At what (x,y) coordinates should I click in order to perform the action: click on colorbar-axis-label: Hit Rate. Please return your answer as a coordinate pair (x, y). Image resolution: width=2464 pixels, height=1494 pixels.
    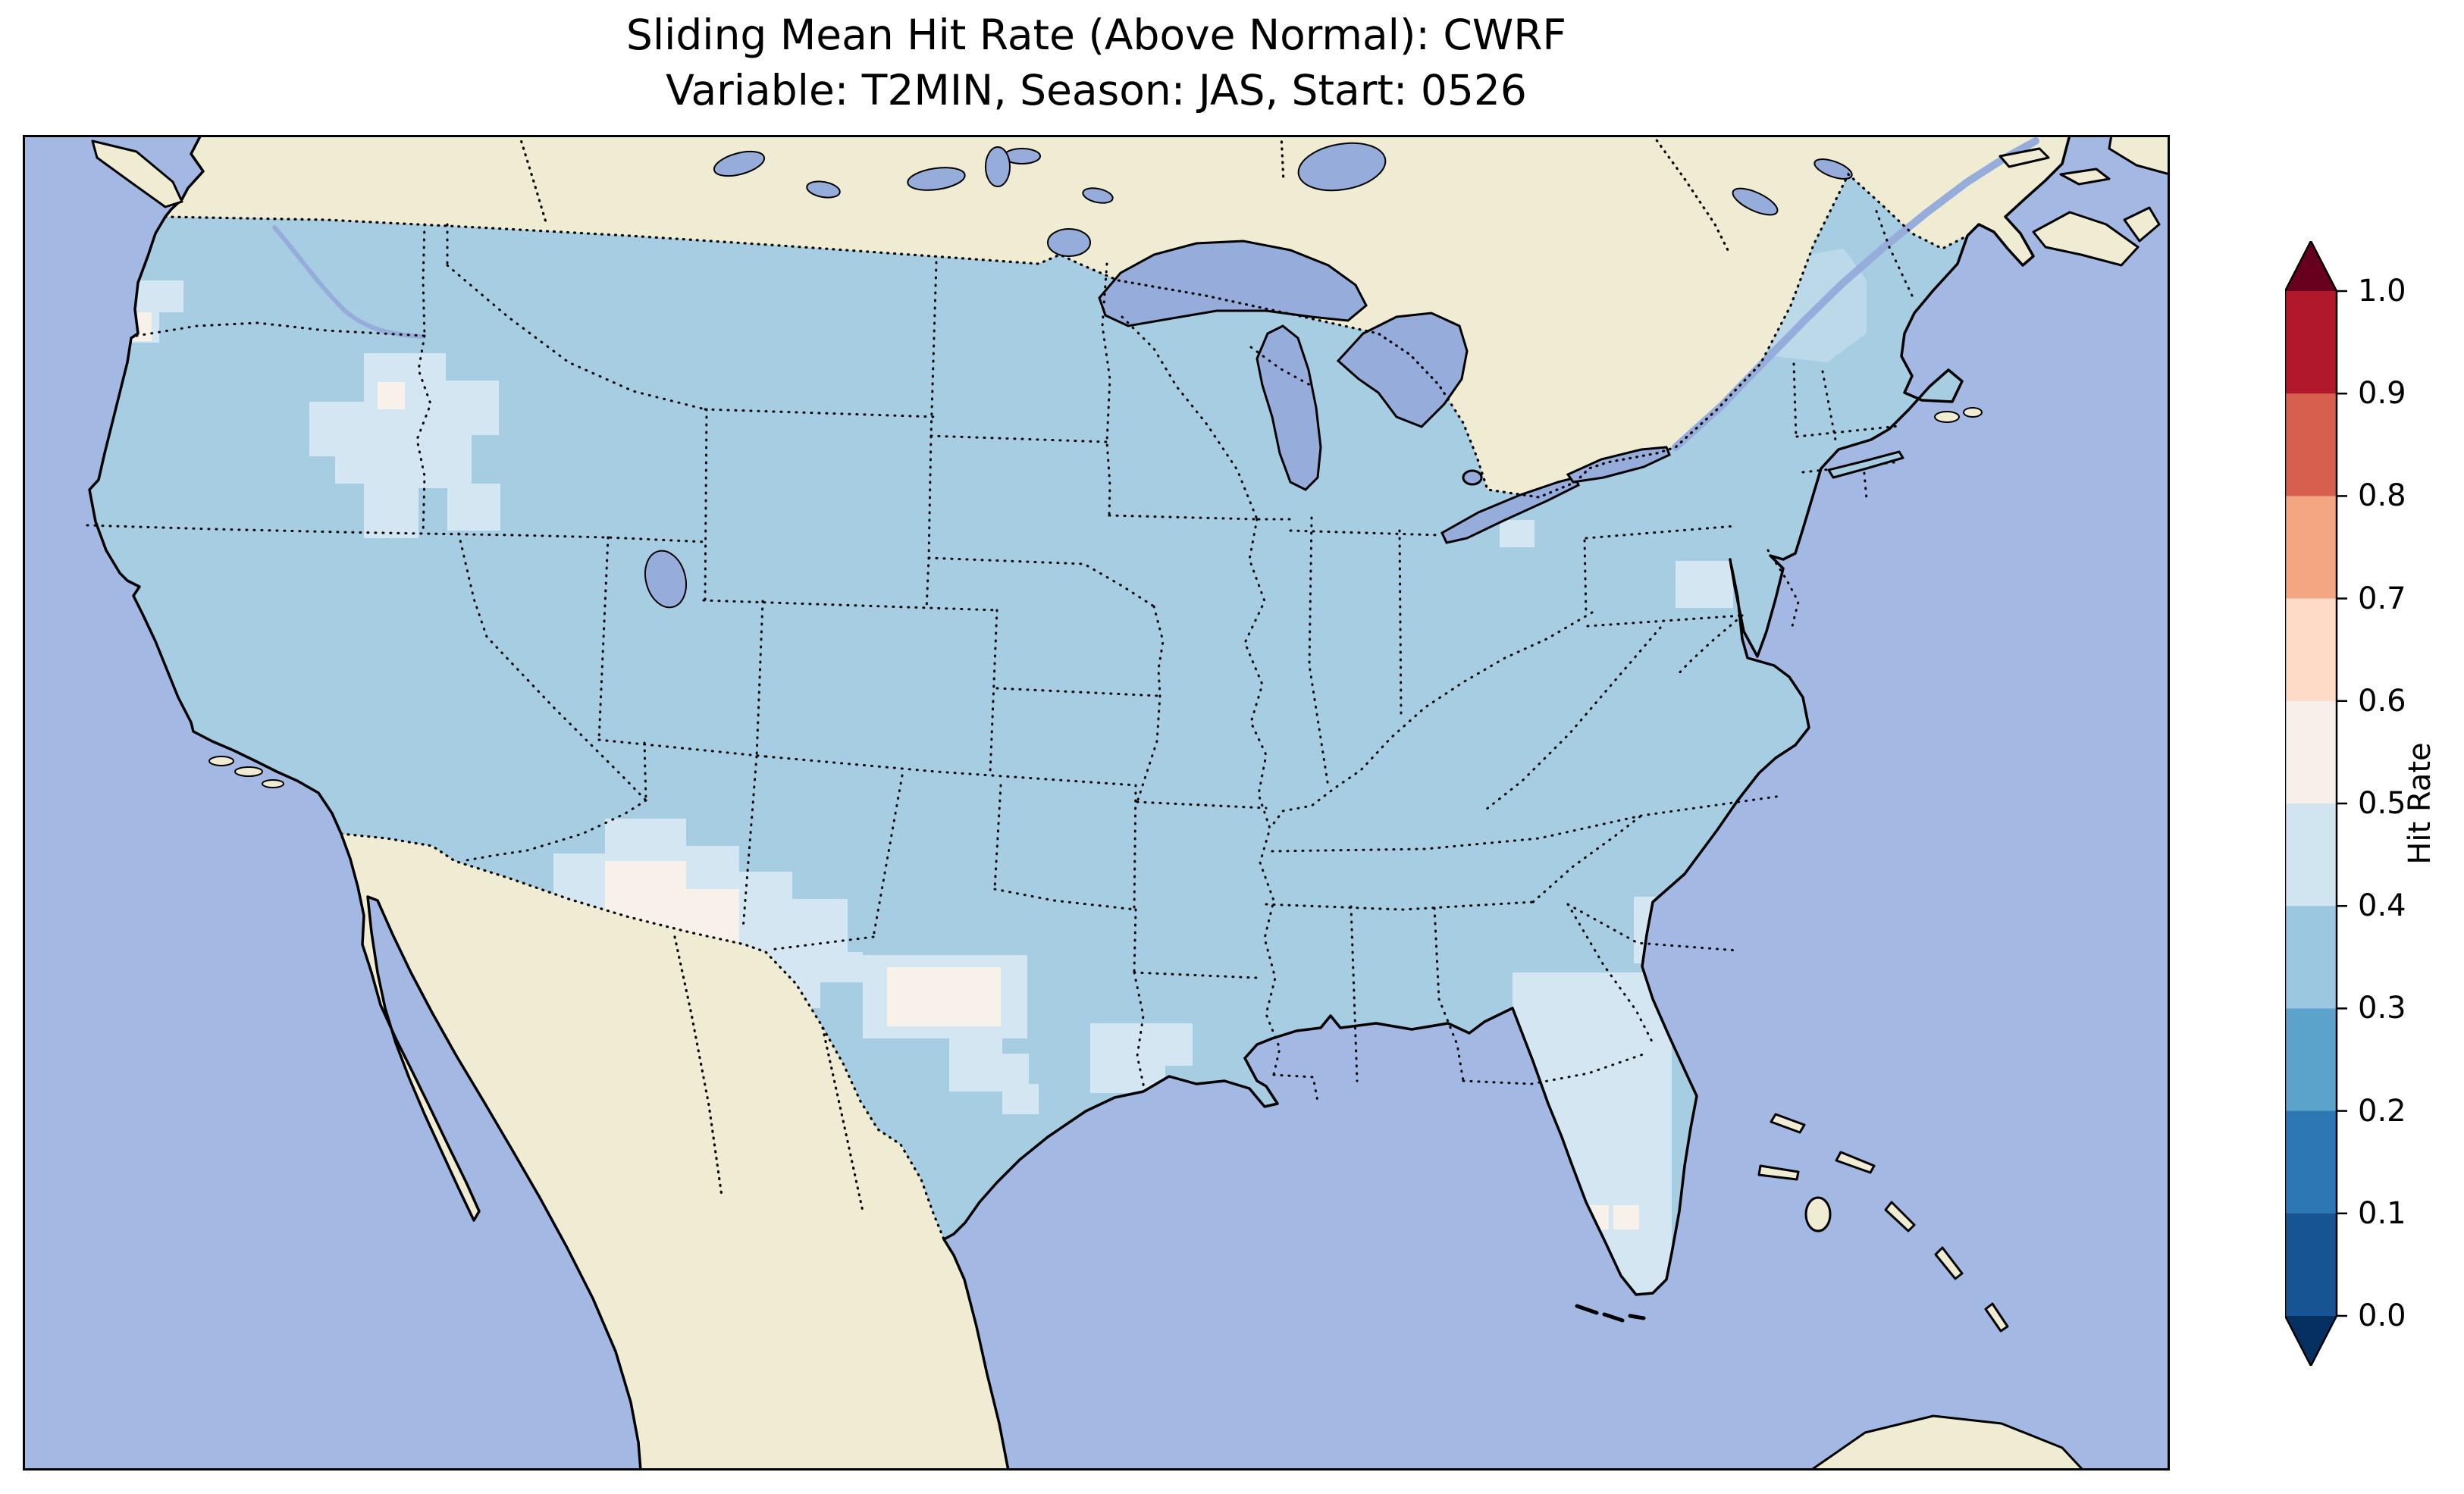
    Looking at the image, I should click on (2420, 803).